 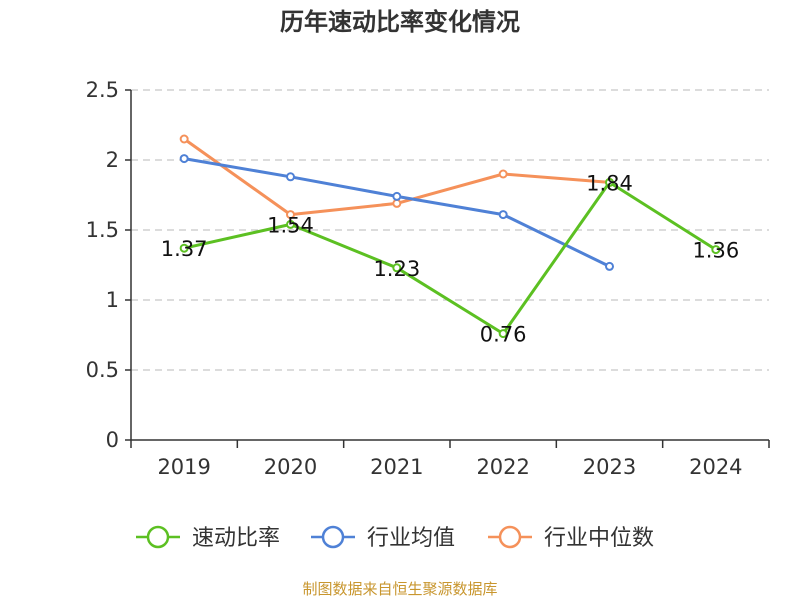 What do you see at coordinates (102, 90) in the screenshot?
I see `y-tick-label: 2.5` at bounding box center [102, 90].